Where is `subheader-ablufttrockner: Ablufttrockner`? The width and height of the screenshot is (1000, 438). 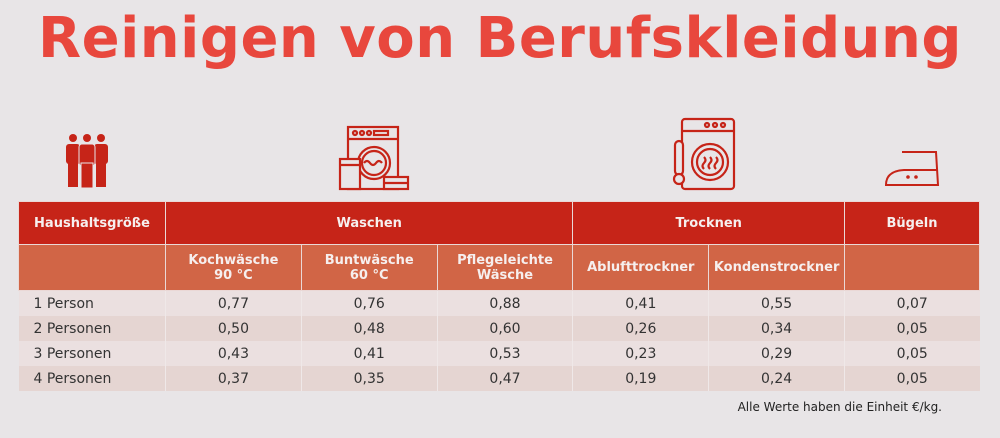 subheader-ablufttrockner: Ablufttrockner is located at coordinates (641, 267).